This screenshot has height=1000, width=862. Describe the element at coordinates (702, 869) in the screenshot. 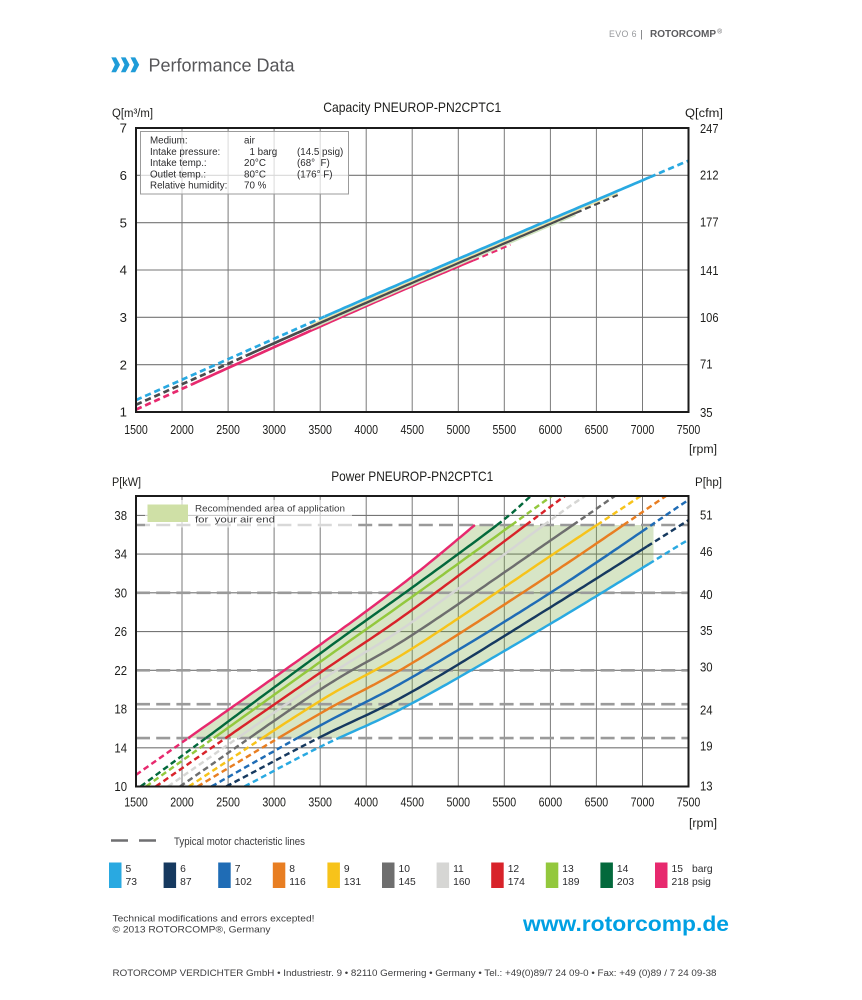

I see `svg-text: barg` at that location.